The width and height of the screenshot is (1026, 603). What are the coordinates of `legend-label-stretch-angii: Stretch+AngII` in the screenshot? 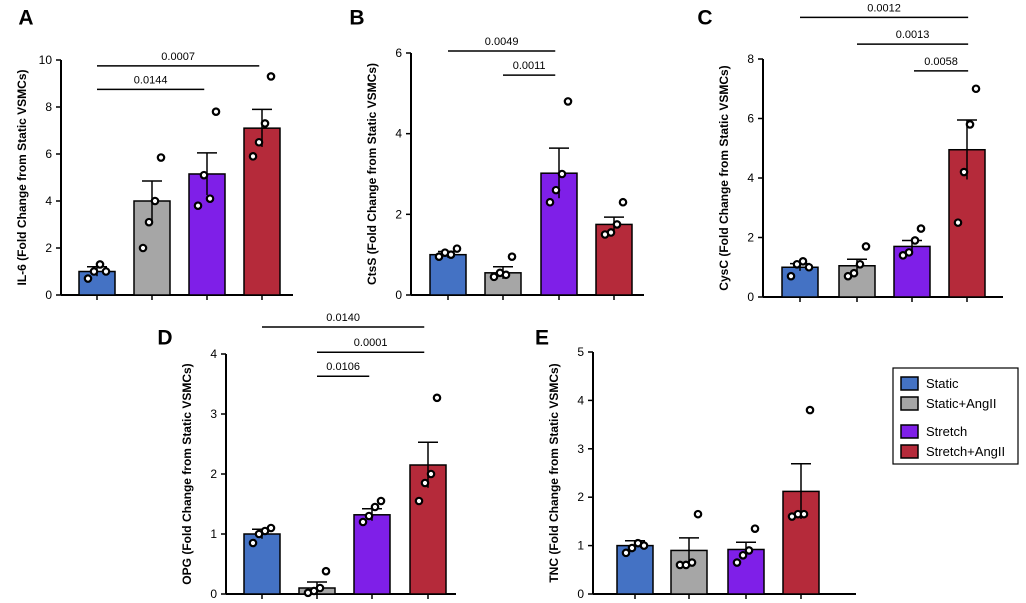 It's located at (965, 451).